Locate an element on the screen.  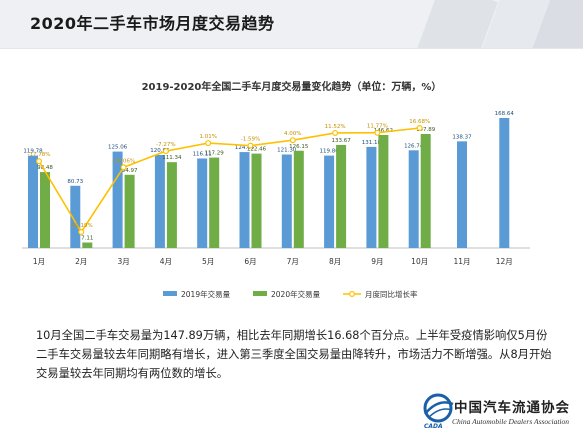
data-label-2020: 7.11 is located at coordinates (87, 239).